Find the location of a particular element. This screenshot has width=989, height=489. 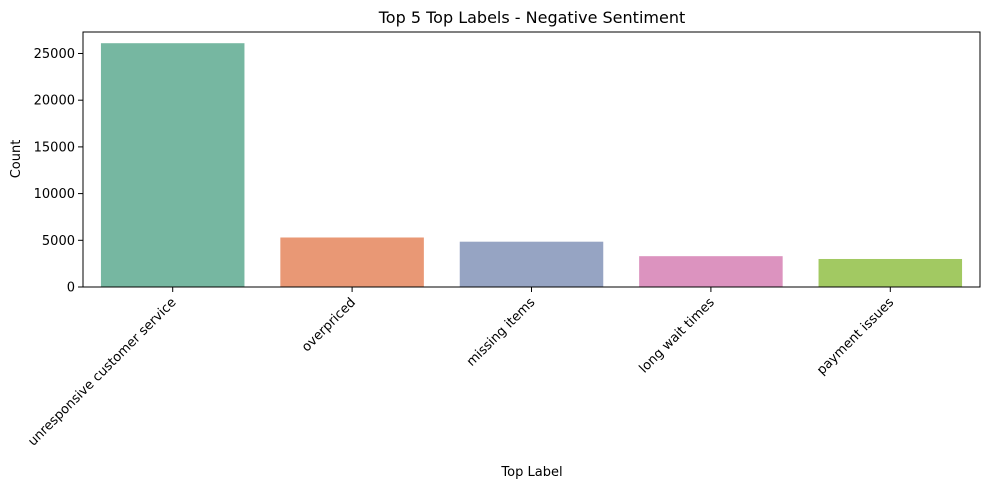

chart-title: Top 5 Top Labels - Negative Sentiment is located at coordinates (531, 17).